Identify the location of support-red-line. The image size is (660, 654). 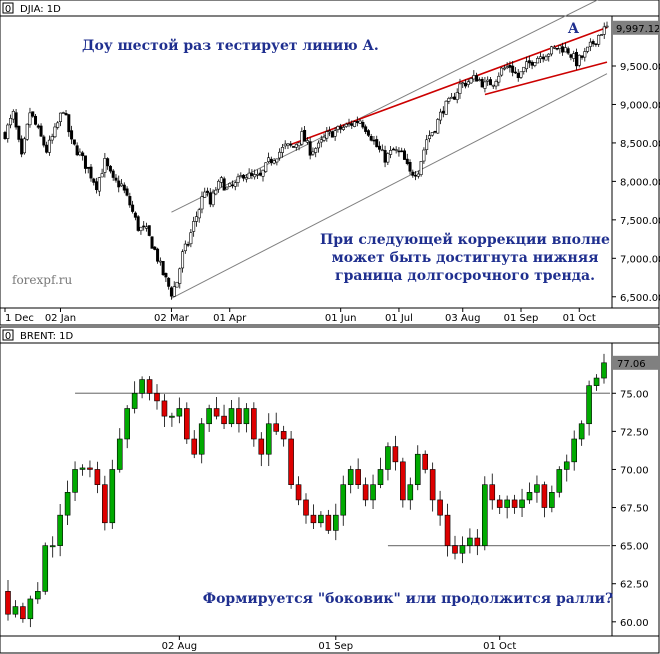
(546, 78).